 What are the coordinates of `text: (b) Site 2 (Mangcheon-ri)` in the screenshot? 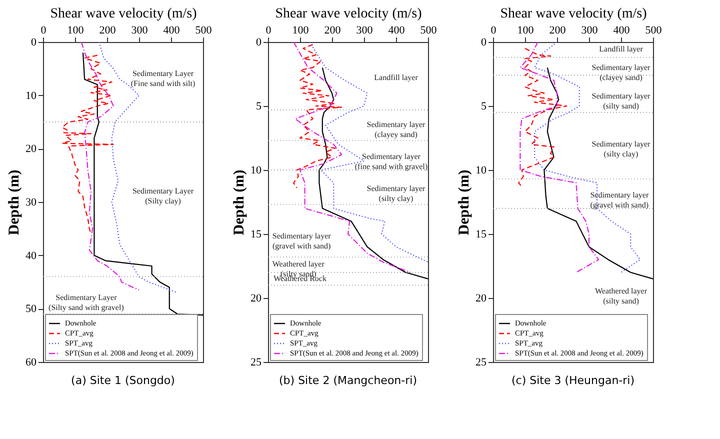 It's located at (348, 380).